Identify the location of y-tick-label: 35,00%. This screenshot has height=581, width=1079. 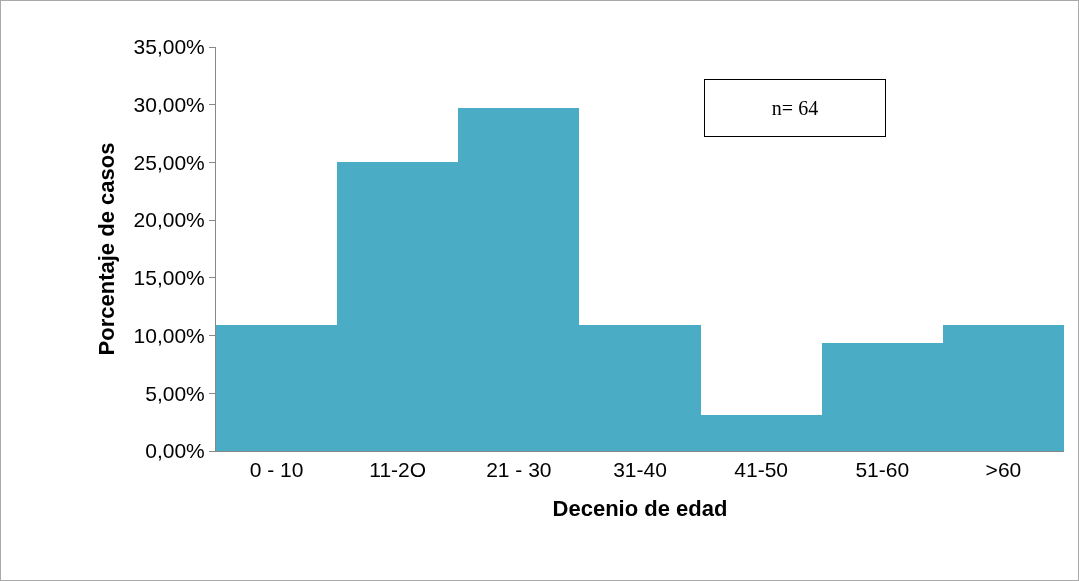
(169, 47).